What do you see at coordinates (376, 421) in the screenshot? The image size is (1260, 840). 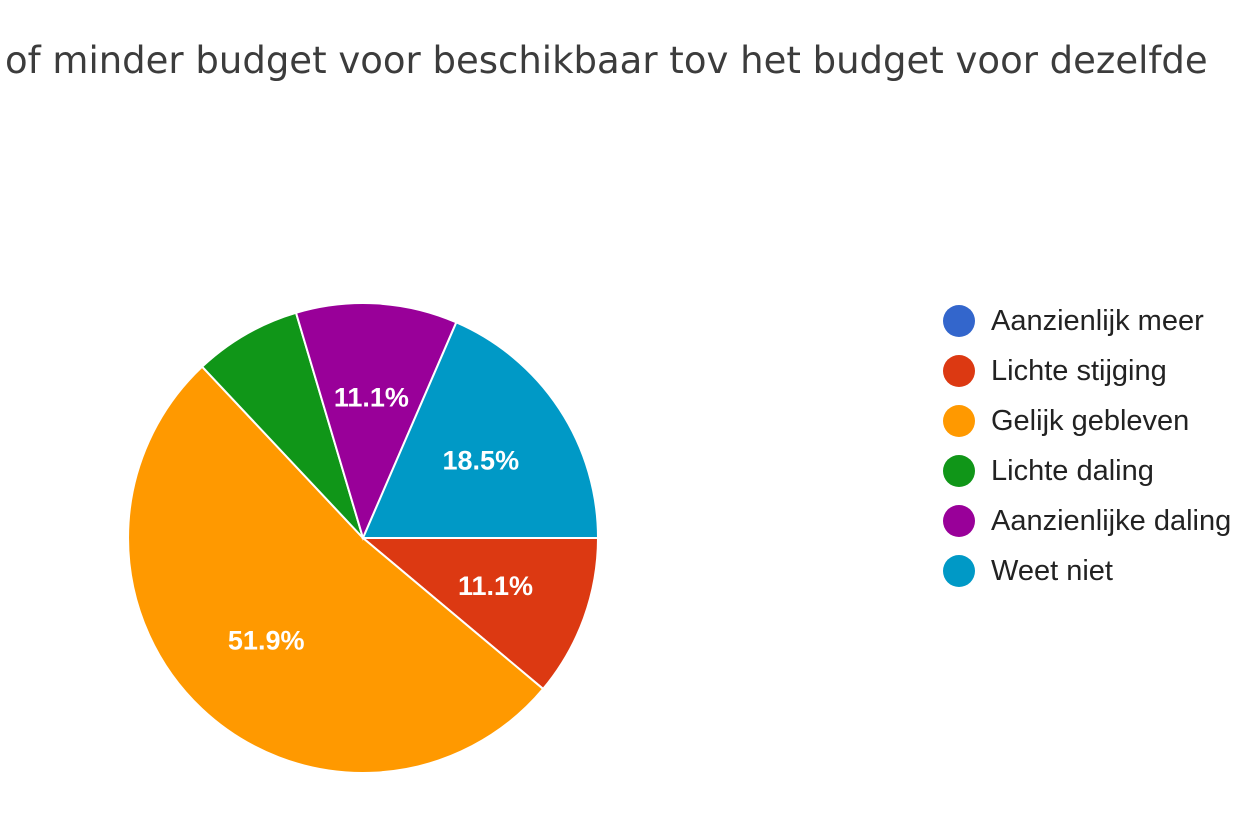 I see `pie-slice-aanzienlijke-daling` at bounding box center [376, 421].